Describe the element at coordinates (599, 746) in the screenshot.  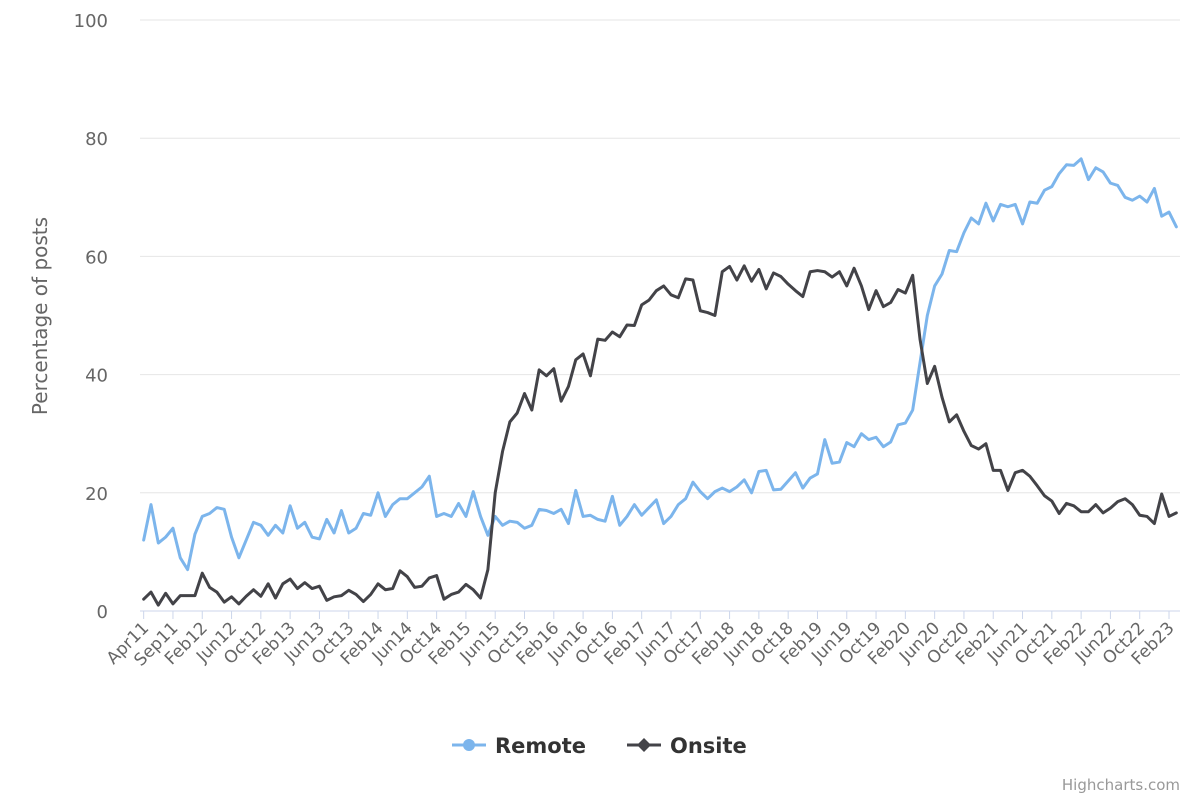
I see `legend: Remote Onsite` at that location.